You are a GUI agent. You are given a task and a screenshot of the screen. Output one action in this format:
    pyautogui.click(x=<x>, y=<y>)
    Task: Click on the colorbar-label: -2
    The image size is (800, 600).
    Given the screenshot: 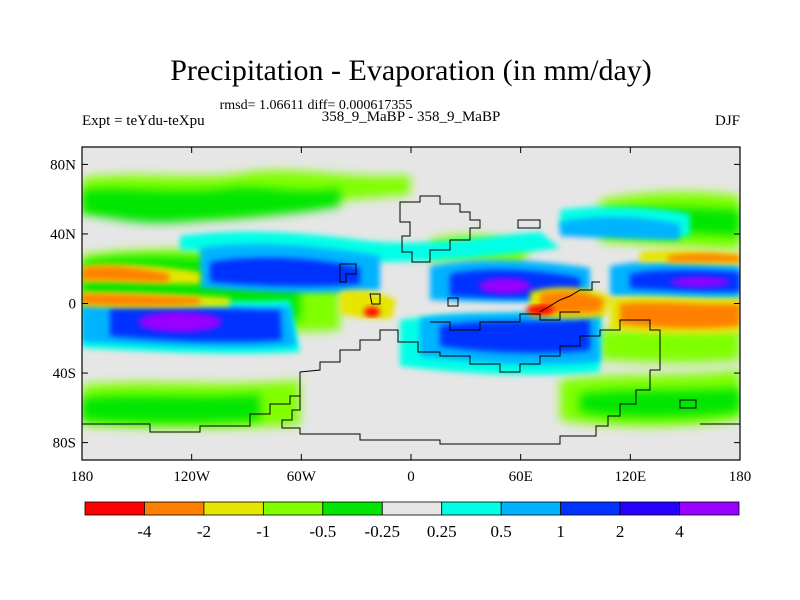 What is the action you would take?
    pyautogui.click(x=204, y=531)
    